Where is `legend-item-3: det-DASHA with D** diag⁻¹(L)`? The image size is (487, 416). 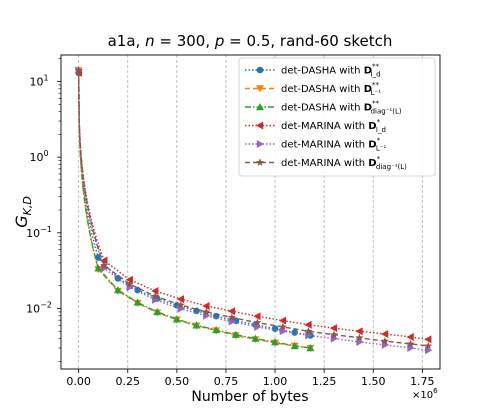 legend-item-3: det-DASHA with D** diag⁻¹(L) is located at coordinates (323, 108).